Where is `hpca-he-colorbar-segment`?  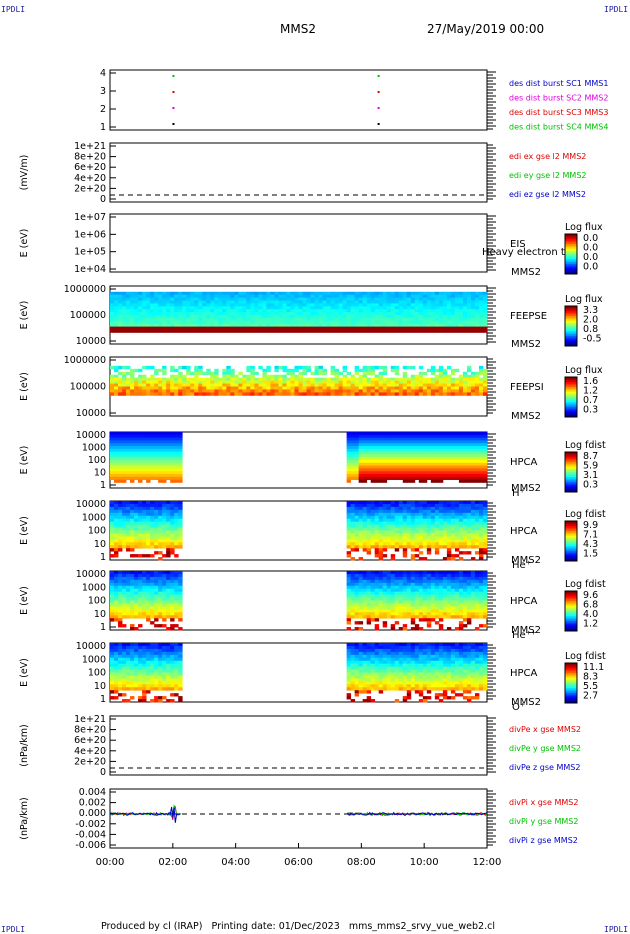
hpca-he-colorbar-segment is located at coordinates (571, 535).